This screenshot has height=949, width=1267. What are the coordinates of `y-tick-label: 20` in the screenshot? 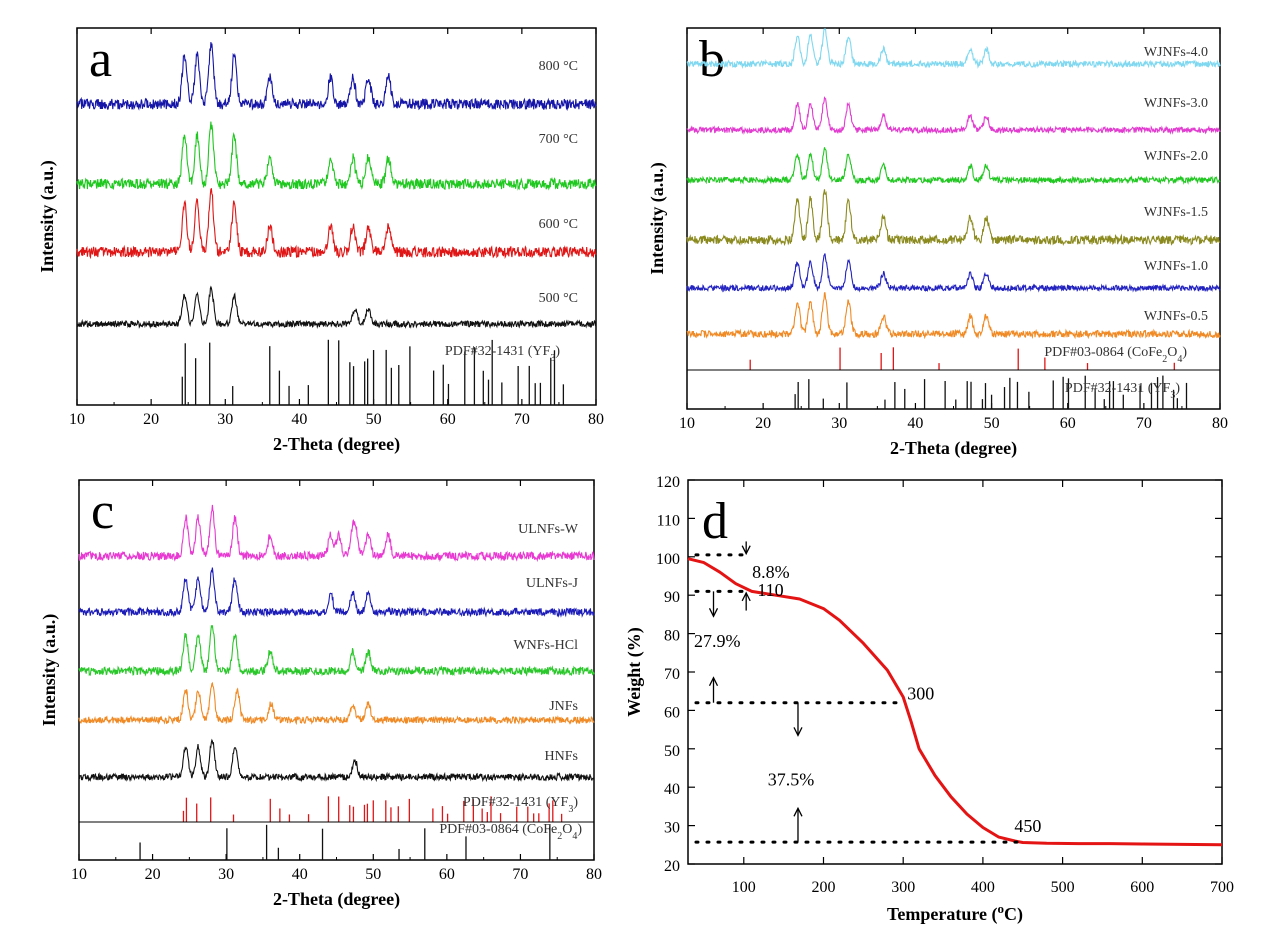 It's located at (672, 866).